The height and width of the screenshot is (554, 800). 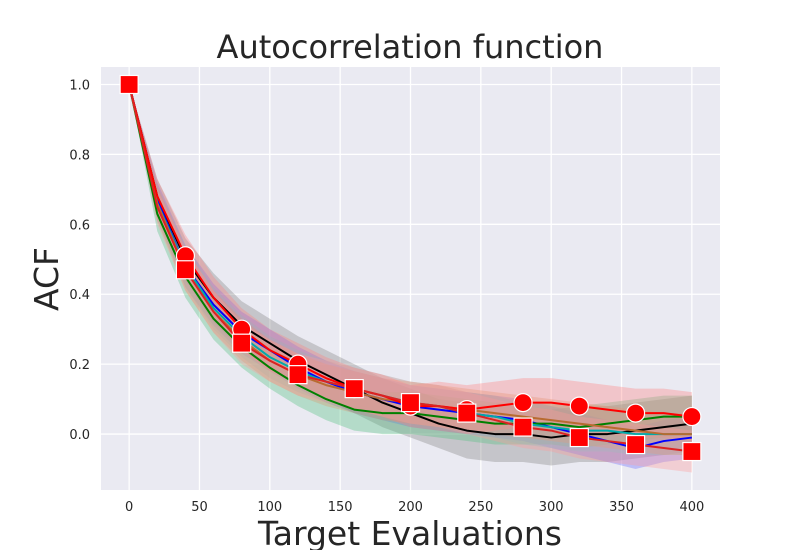 What do you see at coordinates (46, 279) in the screenshot?
I see `y-axis-label: ACF` at bounding box center [46, 279].